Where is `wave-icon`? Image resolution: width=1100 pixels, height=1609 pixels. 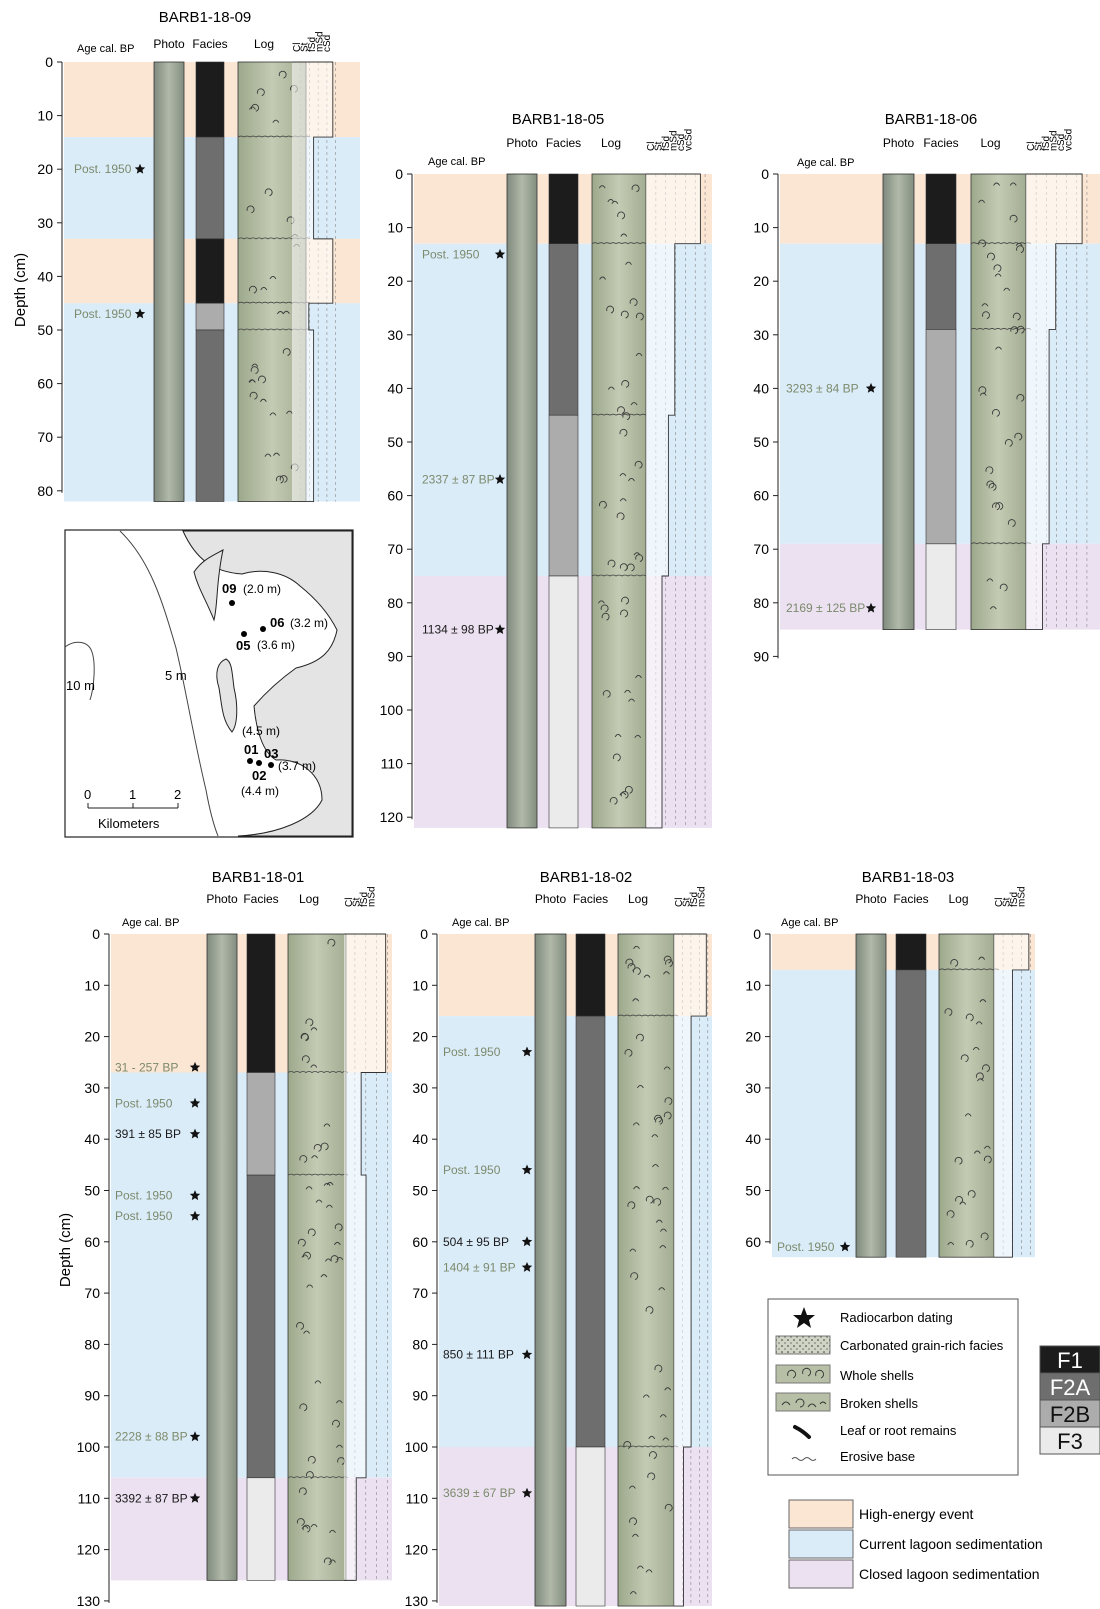
wave-icon is located at coordinates (804, 1459).